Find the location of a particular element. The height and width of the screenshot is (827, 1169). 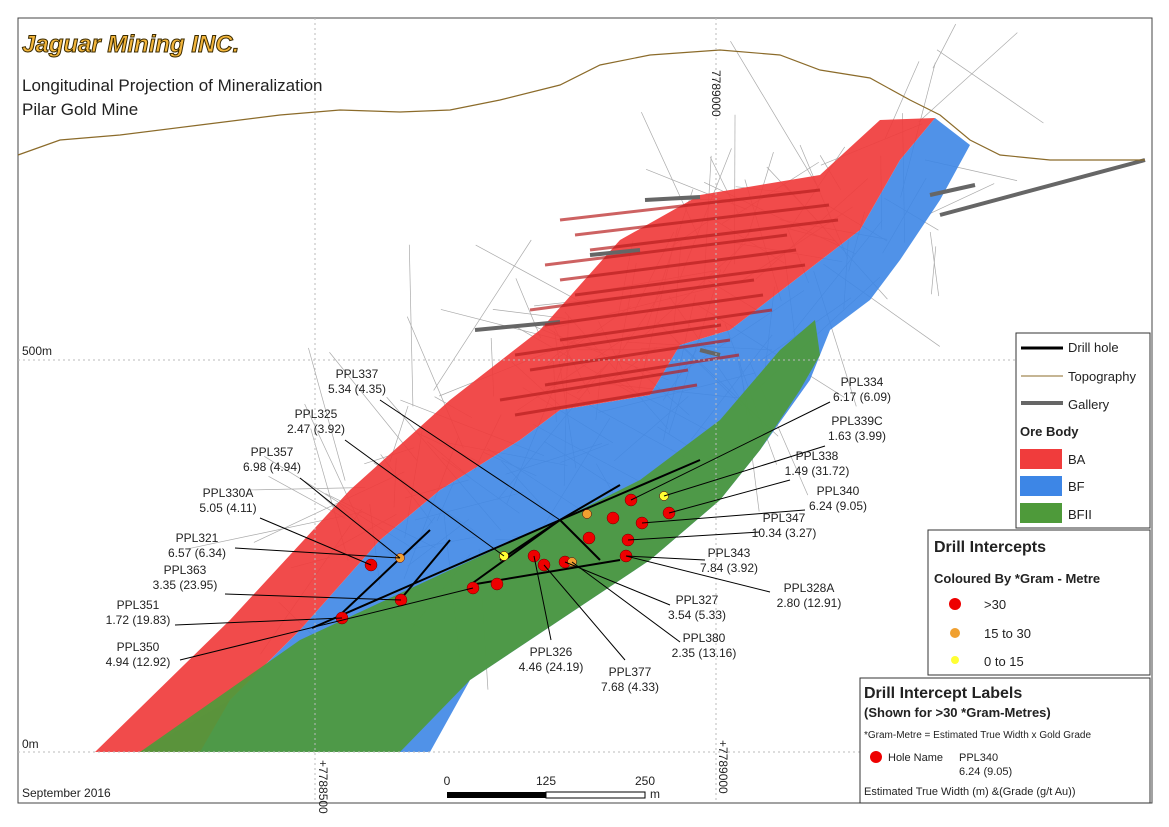

scale-tick: 250 is located at coordinates (645, 781).